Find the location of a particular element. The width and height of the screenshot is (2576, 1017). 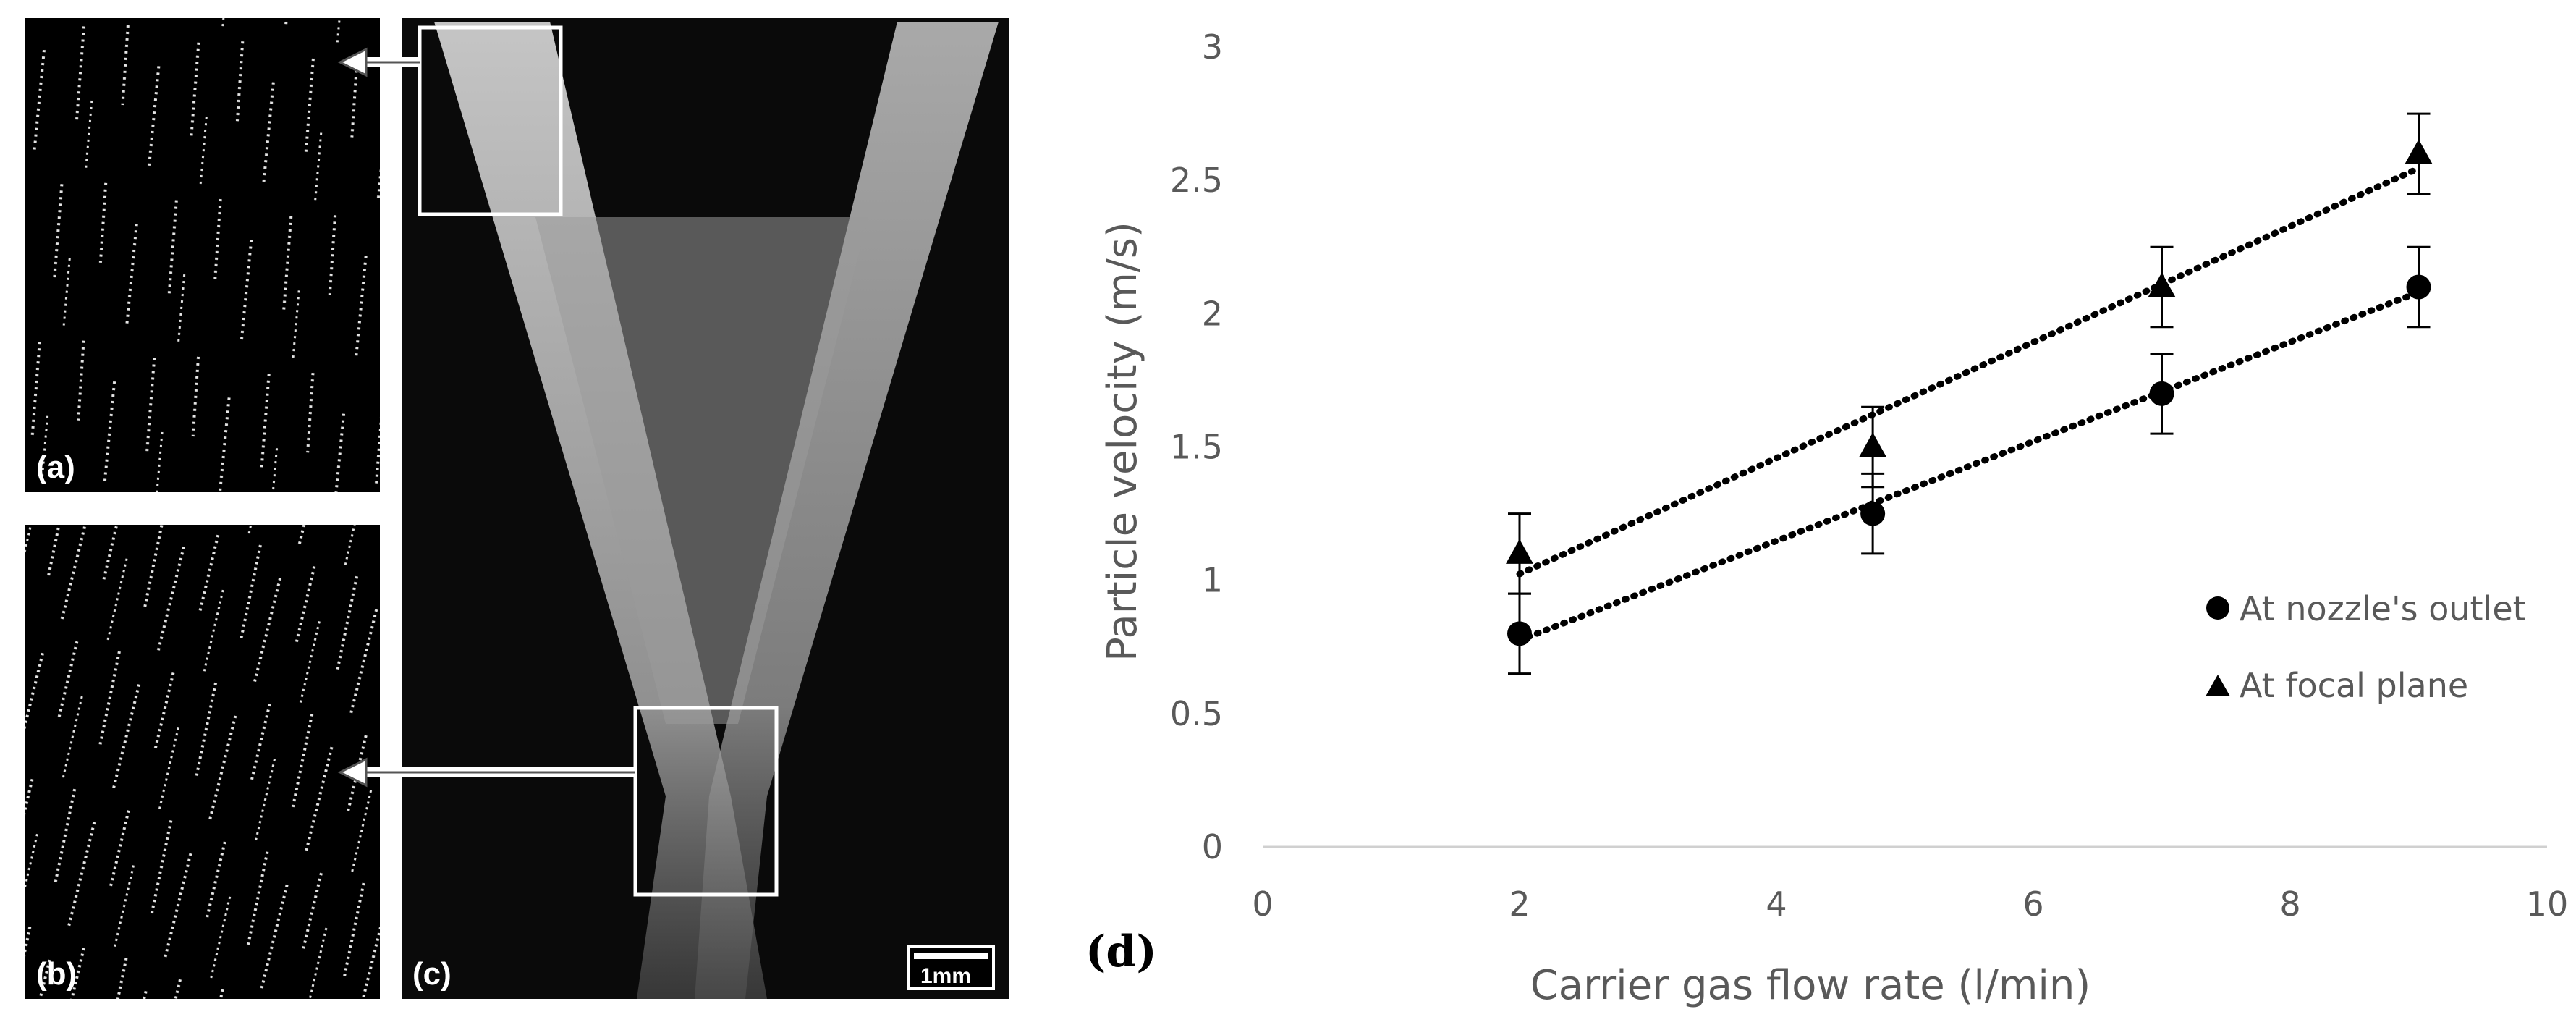

y-tick-label: 1.5 is located at coordinates (1196, 447).